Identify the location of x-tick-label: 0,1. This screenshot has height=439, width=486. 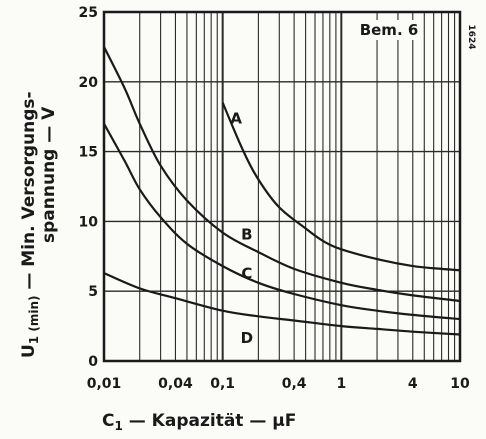
(222, 384).